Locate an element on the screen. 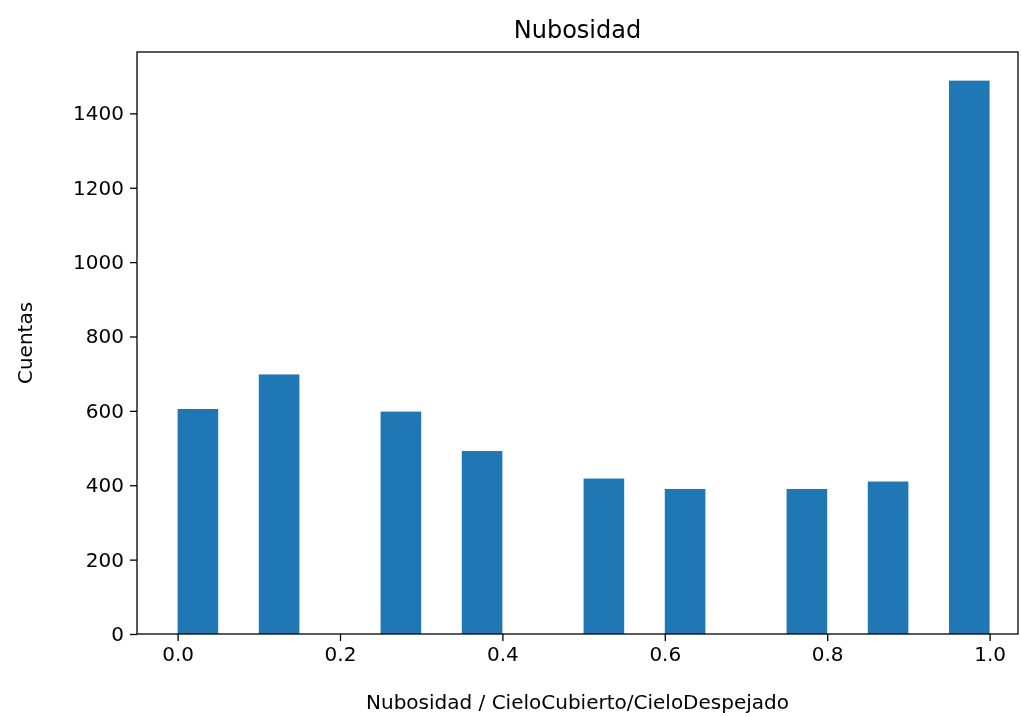 This screenshot has height=717, width=1021. x-tick-label: 0.4 is located at coordinates (502, 654).